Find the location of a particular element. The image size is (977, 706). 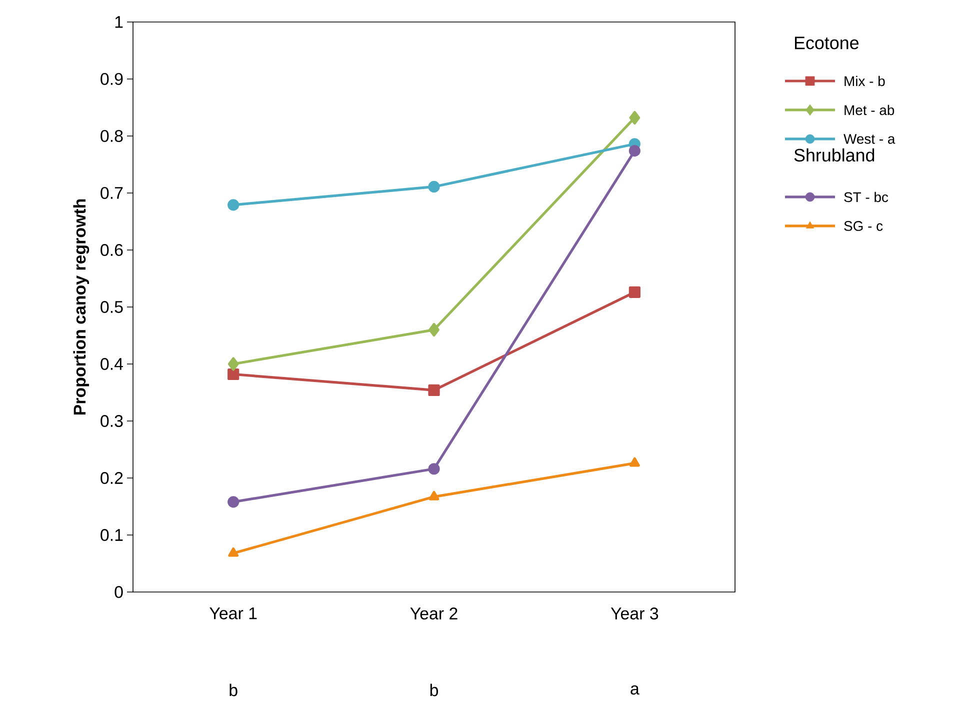

legend-label: West - a is located at coordinates (870, 139).